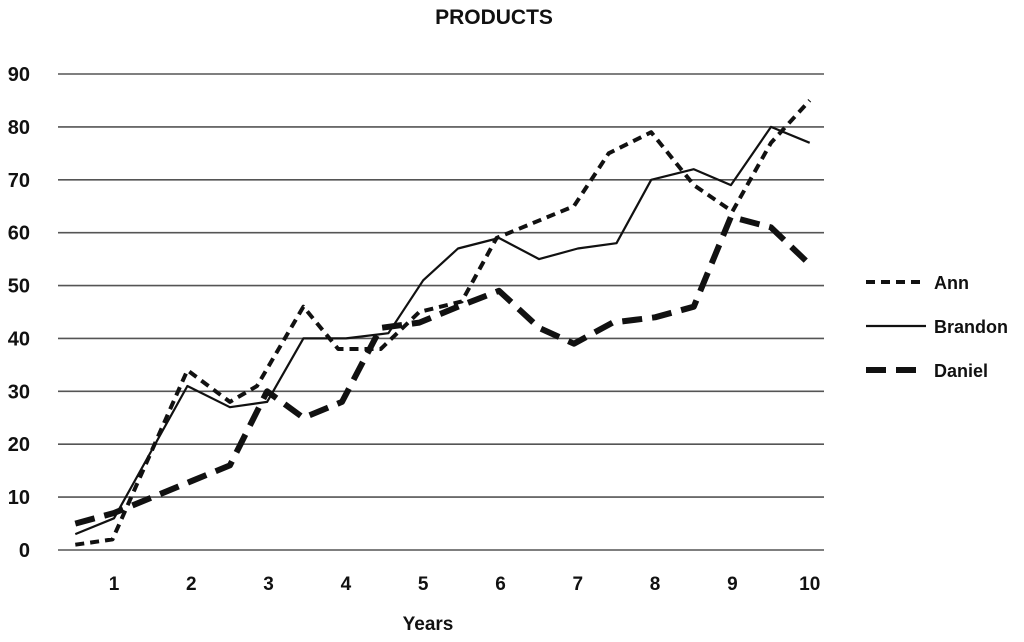 This screenshot has height=642, width=1024. What do you see at coordinates (19, 234) in the screenshot?
I see `y-tick-label: 60` at bounding box center [19, 234].